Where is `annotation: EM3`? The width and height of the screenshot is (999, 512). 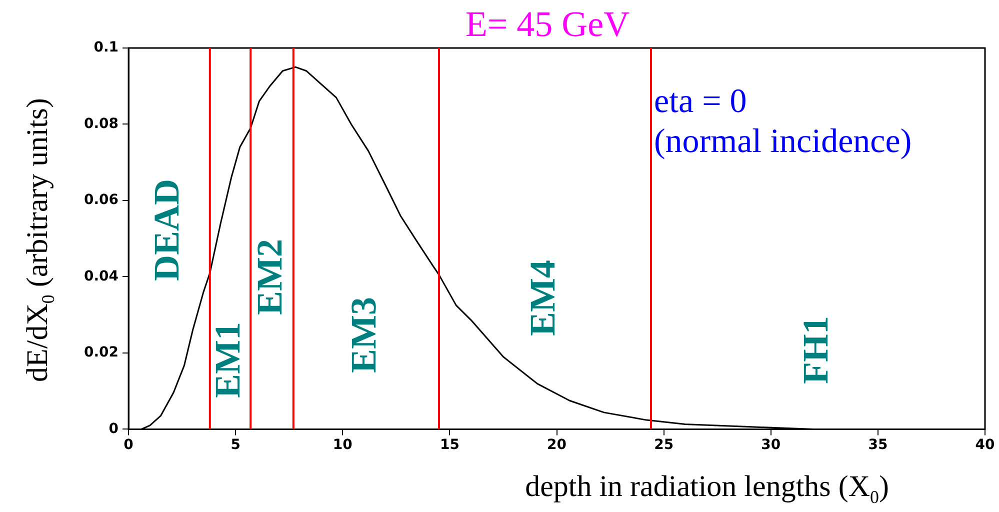 annotation: EM3 is located at coordinates (364, 335).